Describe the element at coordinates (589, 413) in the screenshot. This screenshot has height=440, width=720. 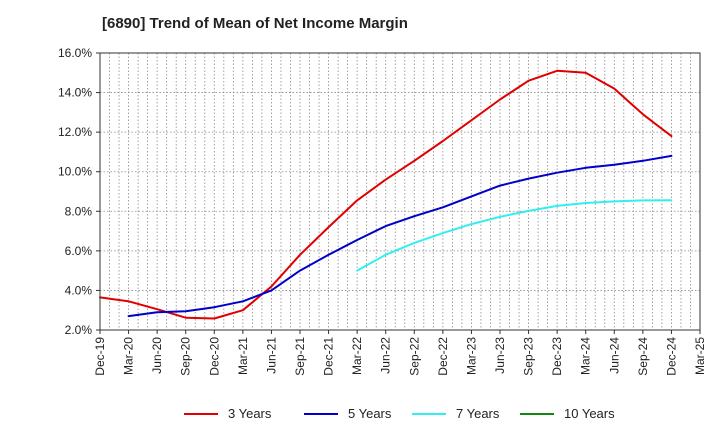
I see `legend-label: 10 Years` at that location.